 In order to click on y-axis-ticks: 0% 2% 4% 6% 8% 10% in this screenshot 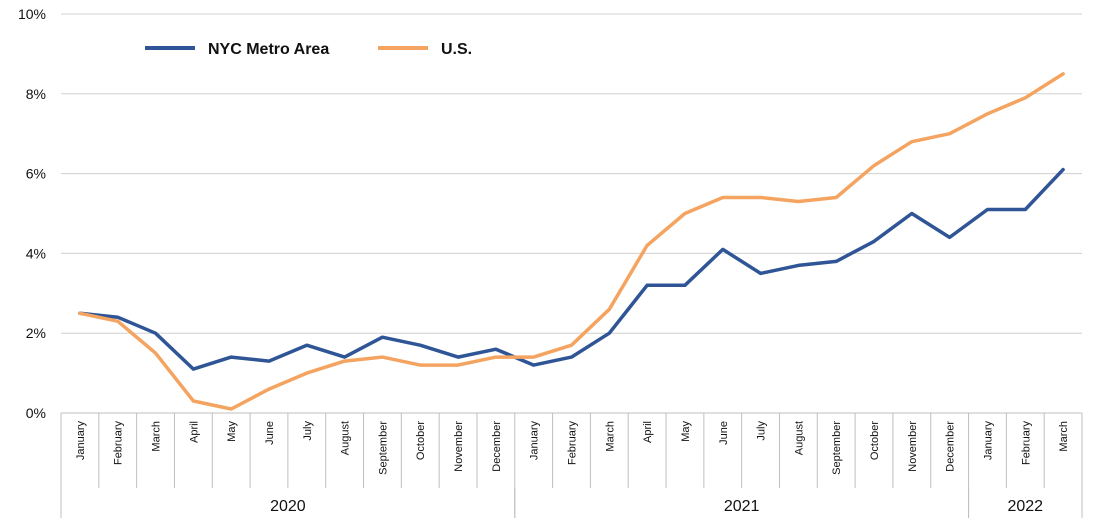, I will do `click(32, 213)`.